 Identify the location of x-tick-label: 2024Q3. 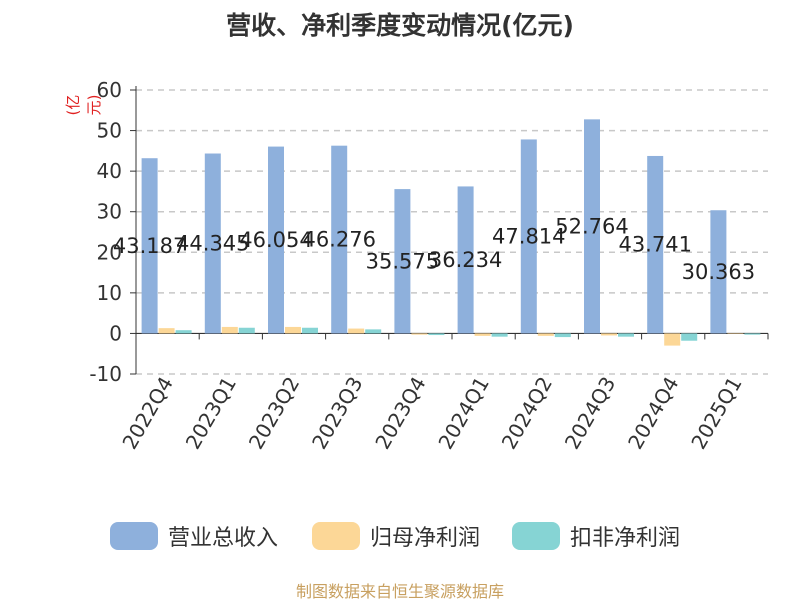
(590, 413).